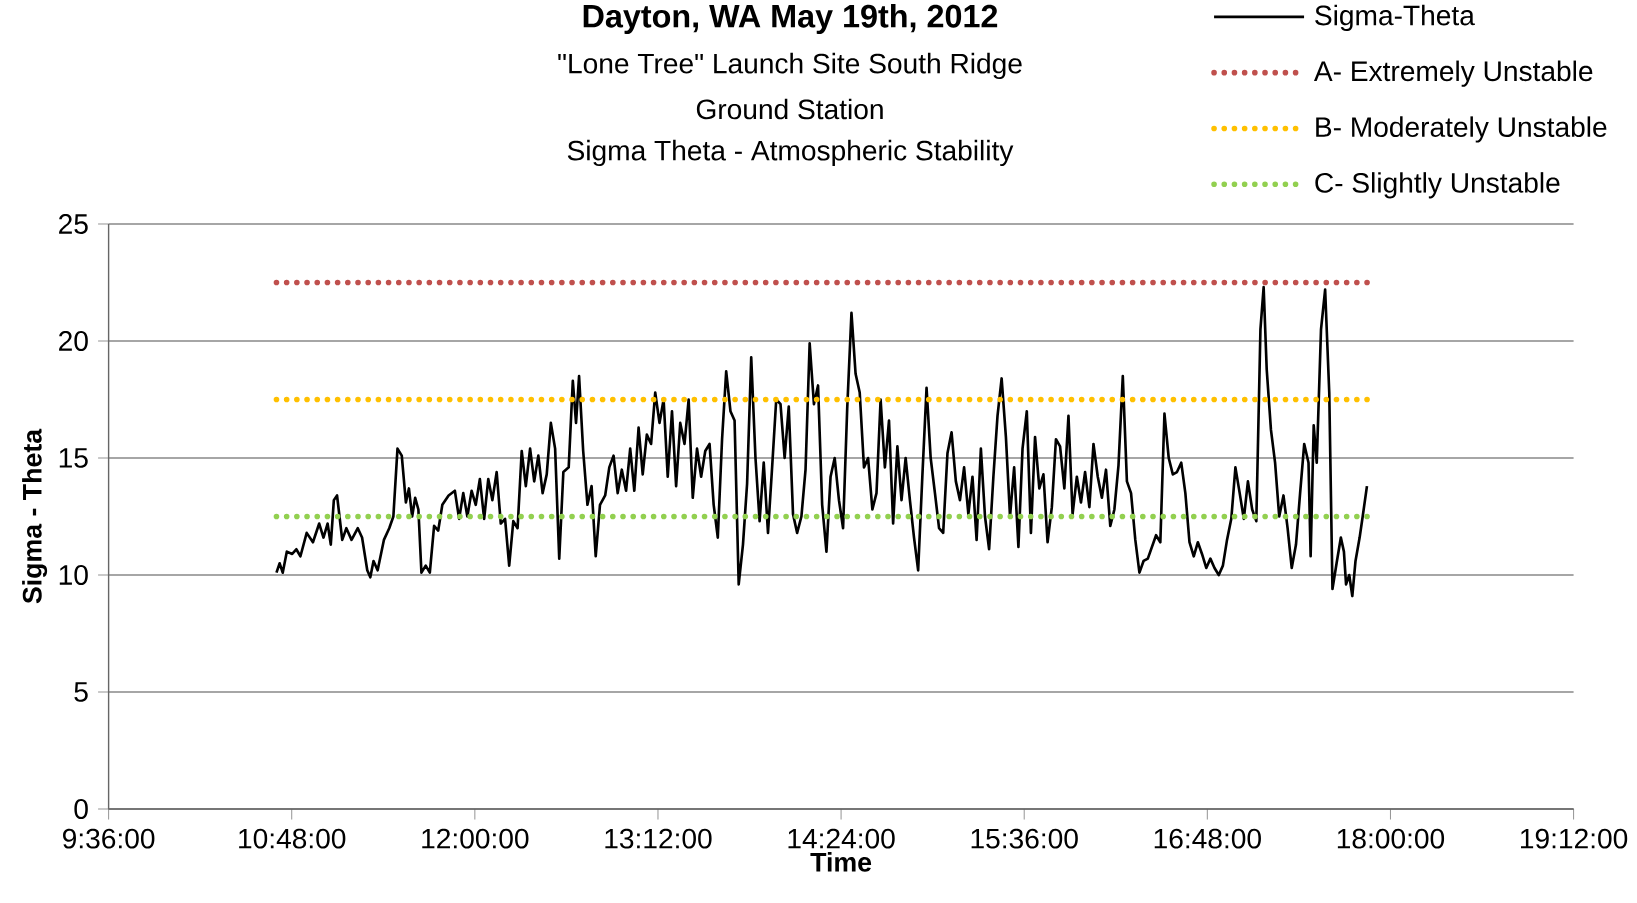 The width and height of the screenshot is (1637, 903). I want to click on x-axis-title: Time, so click(841, 862).